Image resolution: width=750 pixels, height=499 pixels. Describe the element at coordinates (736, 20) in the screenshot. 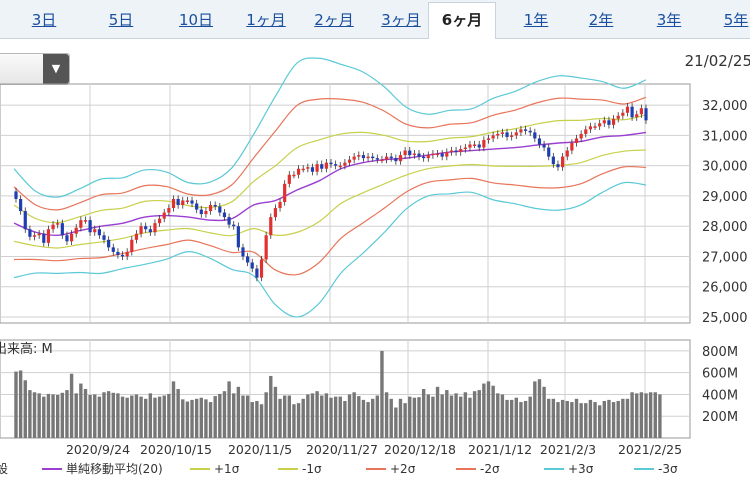

I see `tab-10: 5年` at that location.